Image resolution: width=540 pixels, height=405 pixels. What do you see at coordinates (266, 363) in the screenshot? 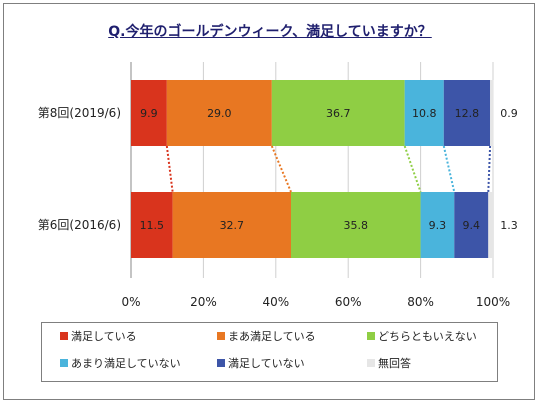
I see `legend-label: 満足していない` at bounding box center [266, 363].